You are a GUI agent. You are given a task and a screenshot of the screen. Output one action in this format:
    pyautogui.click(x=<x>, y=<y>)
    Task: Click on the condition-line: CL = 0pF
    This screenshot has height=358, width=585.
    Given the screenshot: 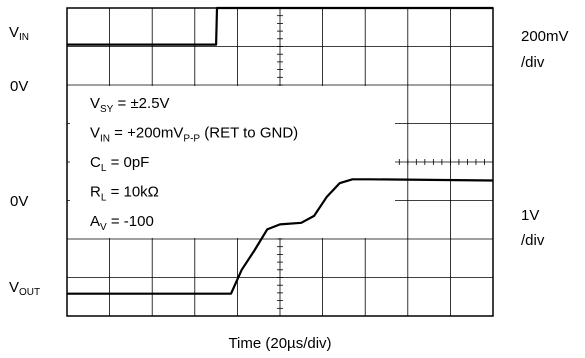 What is the action you would take?
    pyautogui.click(x=119, y=164)
    